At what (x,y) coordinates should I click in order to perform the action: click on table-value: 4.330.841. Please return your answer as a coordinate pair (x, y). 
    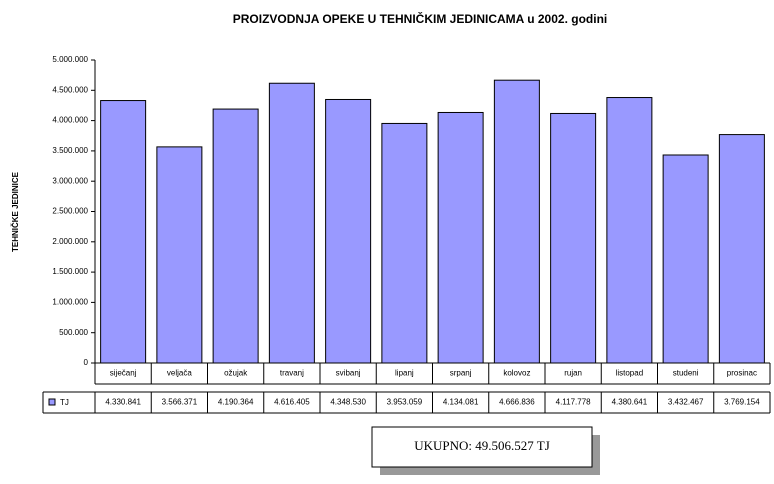
    Looking at the image, I should click on (123, 402).